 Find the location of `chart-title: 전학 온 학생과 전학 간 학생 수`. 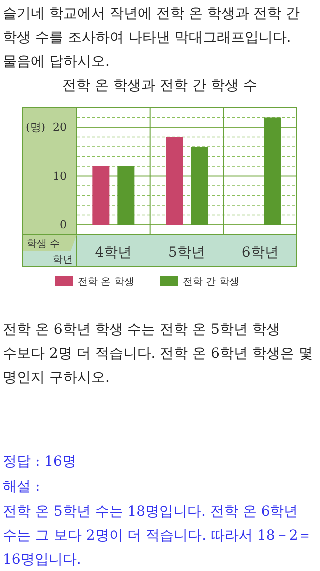

chart-title: 전학 온 학생과 전학 간 학생 수 is located at coordinates (160, 86).